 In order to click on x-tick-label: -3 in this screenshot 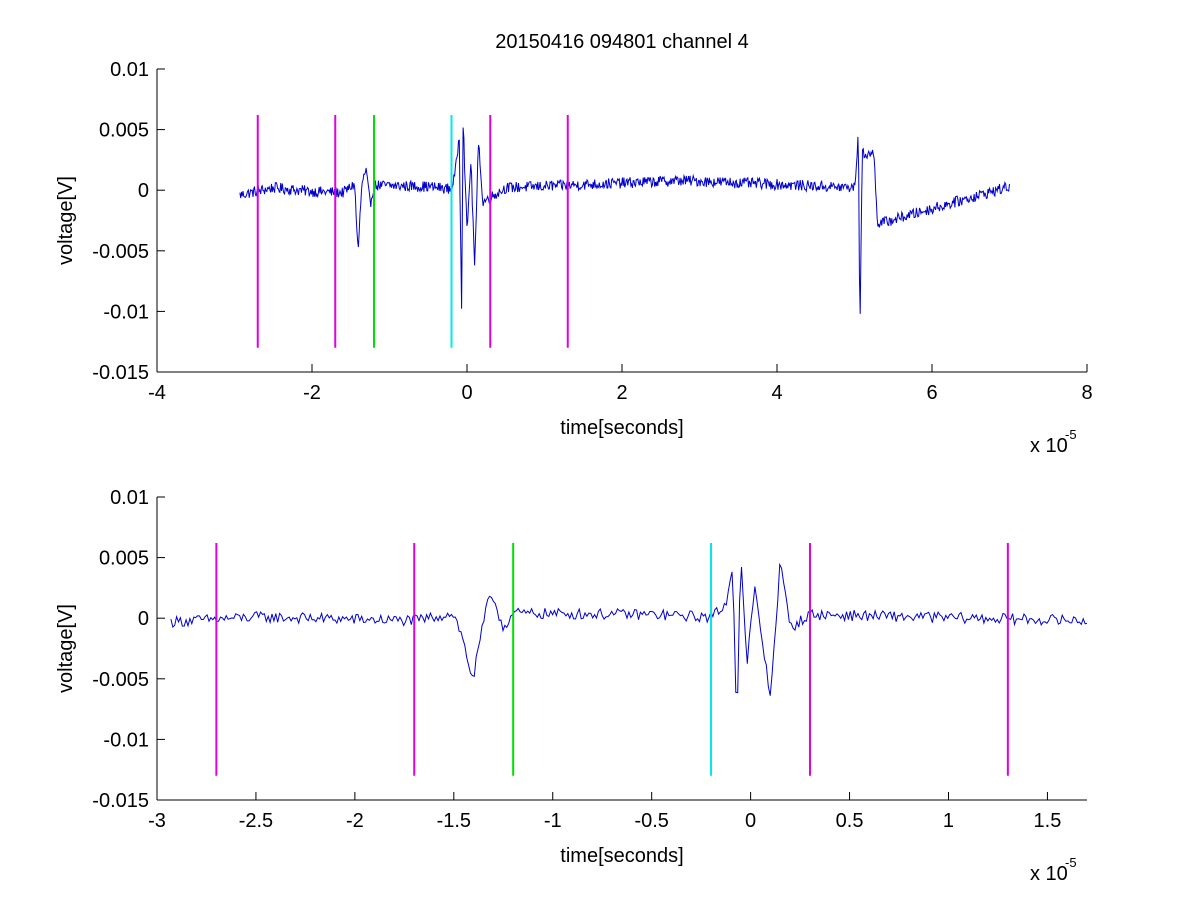, I will do `click(157, 821)`.